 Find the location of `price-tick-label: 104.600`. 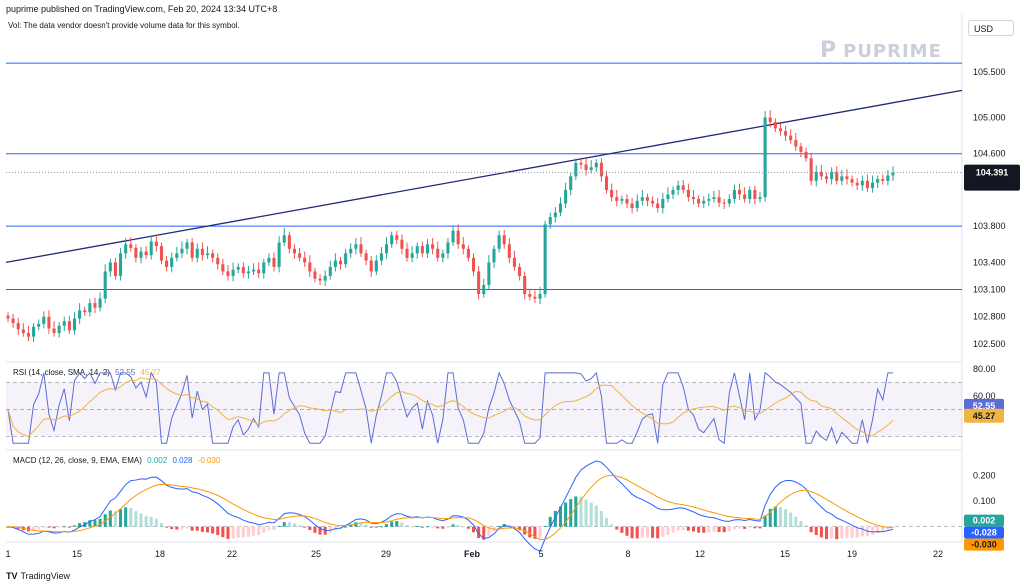

price-tick-label: 104.600 is located at coordinates (989, 154).